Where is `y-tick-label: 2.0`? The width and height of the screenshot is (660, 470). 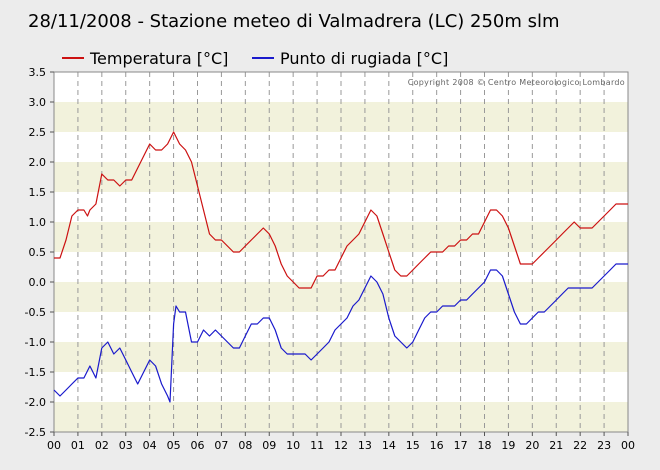 y-tick-label: 2.0 is located at coordinates (38, 162).